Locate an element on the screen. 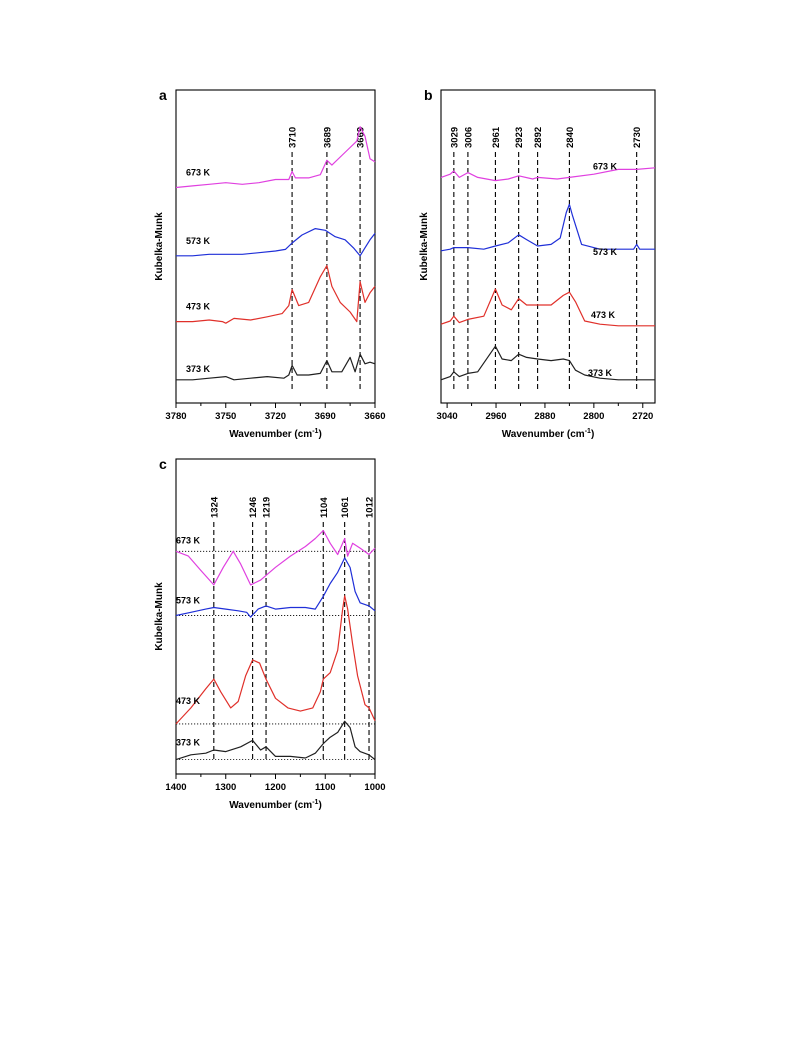  peak-label: 3689 is located at coordinates (327, 137).